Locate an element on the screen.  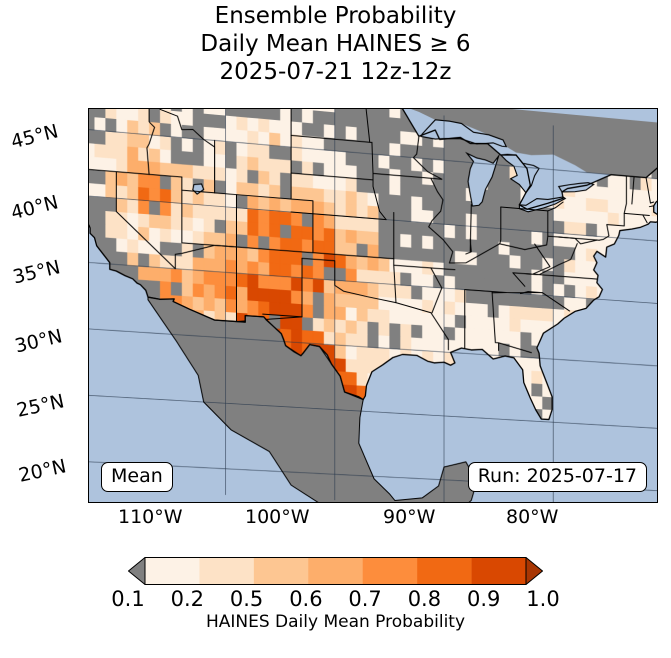
colorbar-tick-6: 0.9 is located at coordinates (483, 599).